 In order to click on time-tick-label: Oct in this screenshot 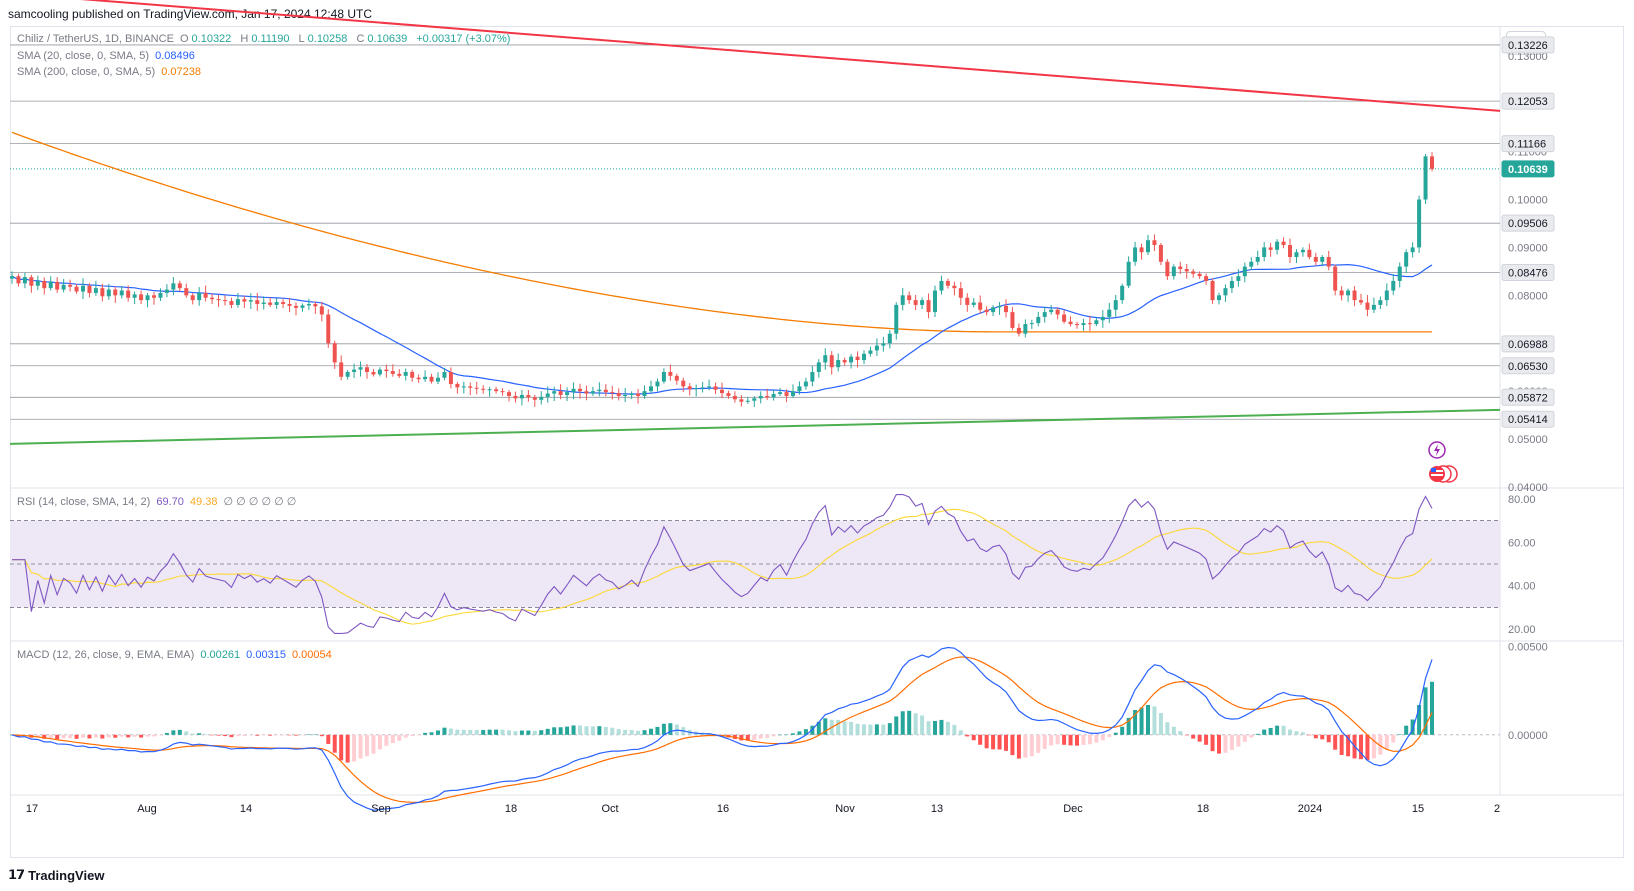, I will do `click(609, 809)`.